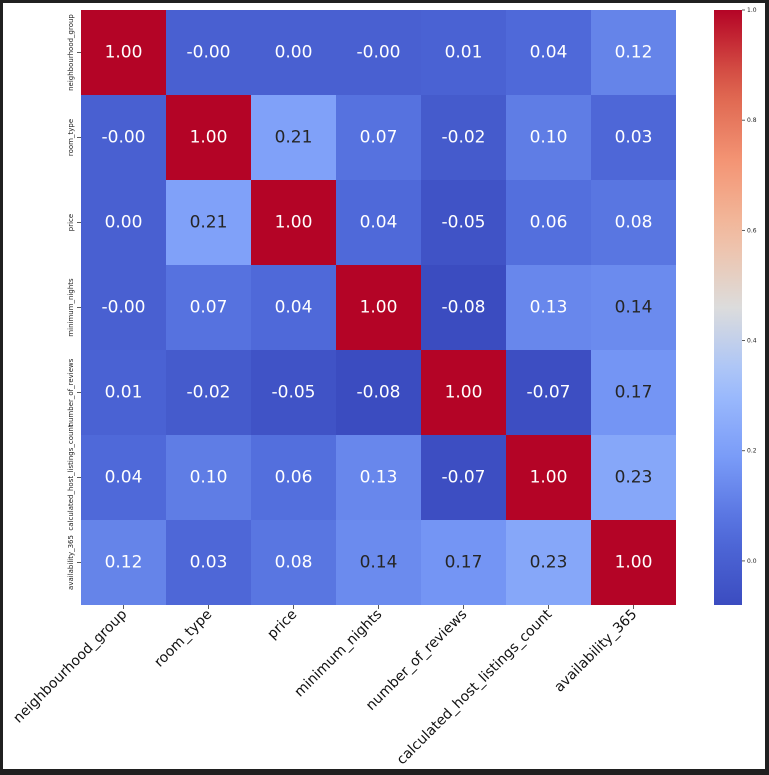 This screenshot has width=769, height=775. Describe the element at coordinates (71, 307) in the screenshot. I see `y-tick-label: minimum_nights` at that location.